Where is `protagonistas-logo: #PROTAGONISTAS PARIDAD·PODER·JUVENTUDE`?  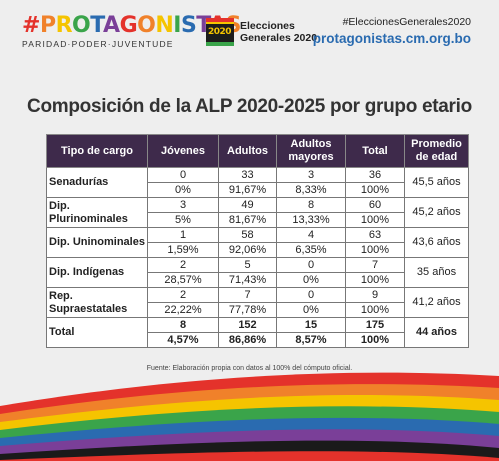
protagonistas-logo: #PROTAGONISTAS PARIDAD·PODER·JUVENTUDE is located at coordinates (132, 31).